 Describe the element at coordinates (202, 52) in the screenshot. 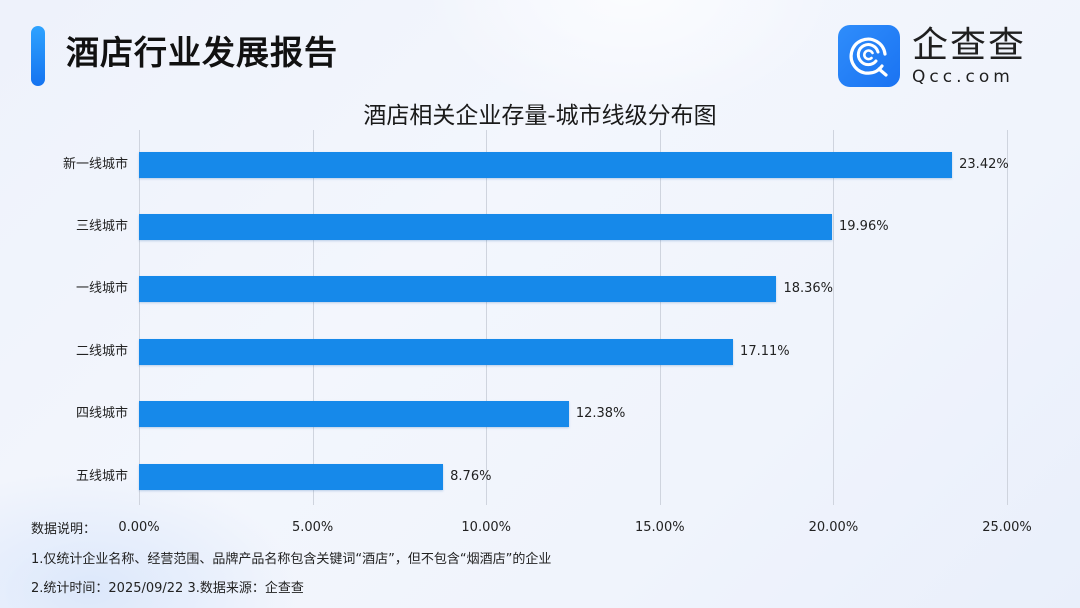

I see `page-title: 酒店行业发展报告` at that location.